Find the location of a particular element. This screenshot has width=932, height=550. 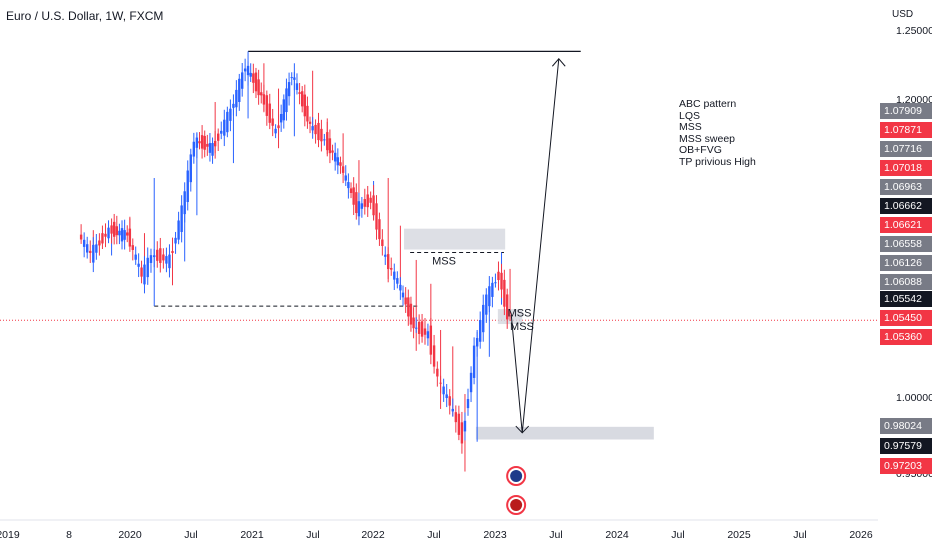

price-badge: 0.98024 is located at coordinates (906, 426).